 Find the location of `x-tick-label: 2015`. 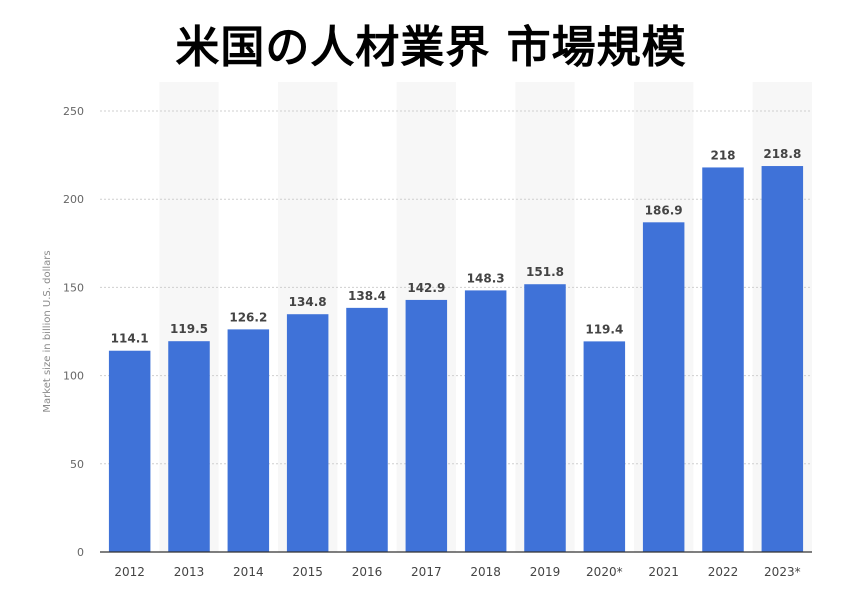

x-tick-label: 2015 is located at coordinates (307, 572).